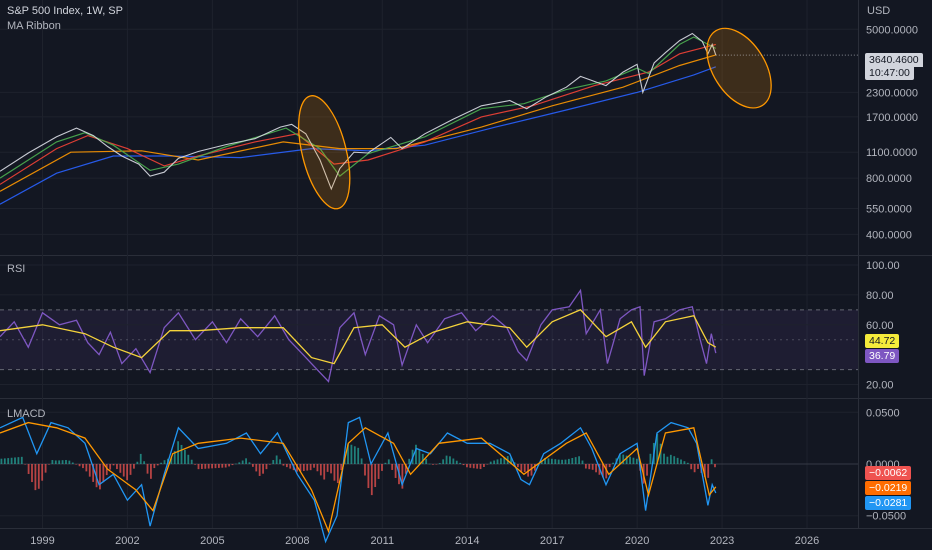  I want to click on lmacd-title: LMACD, so click(26, 414).